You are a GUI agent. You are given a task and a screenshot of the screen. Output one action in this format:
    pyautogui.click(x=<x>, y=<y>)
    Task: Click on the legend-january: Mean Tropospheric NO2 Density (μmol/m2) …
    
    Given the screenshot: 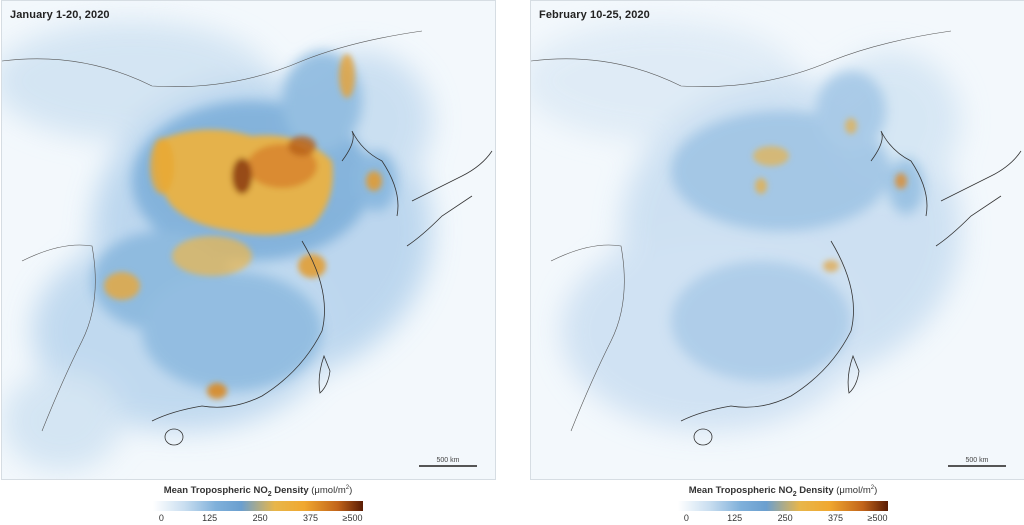 What is the action you would take?
    pyautogui.click(x=258, y=505)
    